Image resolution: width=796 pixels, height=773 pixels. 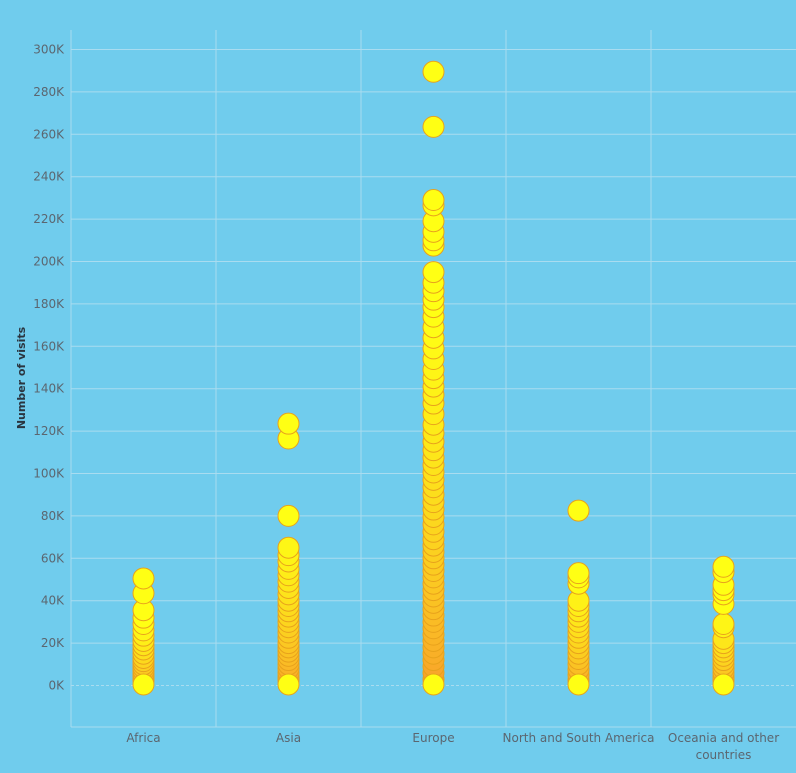 What do you see at coordinates (49, 346) in the screenshot?
I see `y-tick-label: 160K` at bounding box center [49, 346].